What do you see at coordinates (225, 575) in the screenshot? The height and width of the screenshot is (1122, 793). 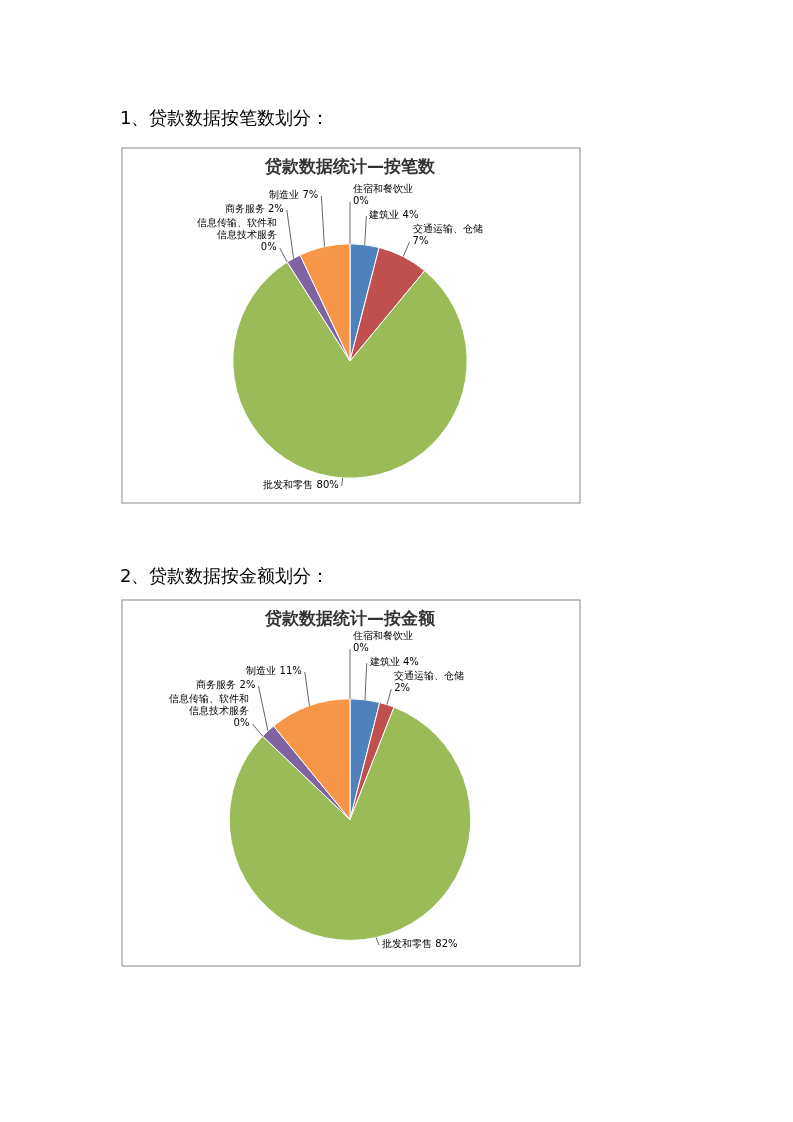 I see `text: 2、贷款数据按金额划分：` at bounding box center [225, 575].